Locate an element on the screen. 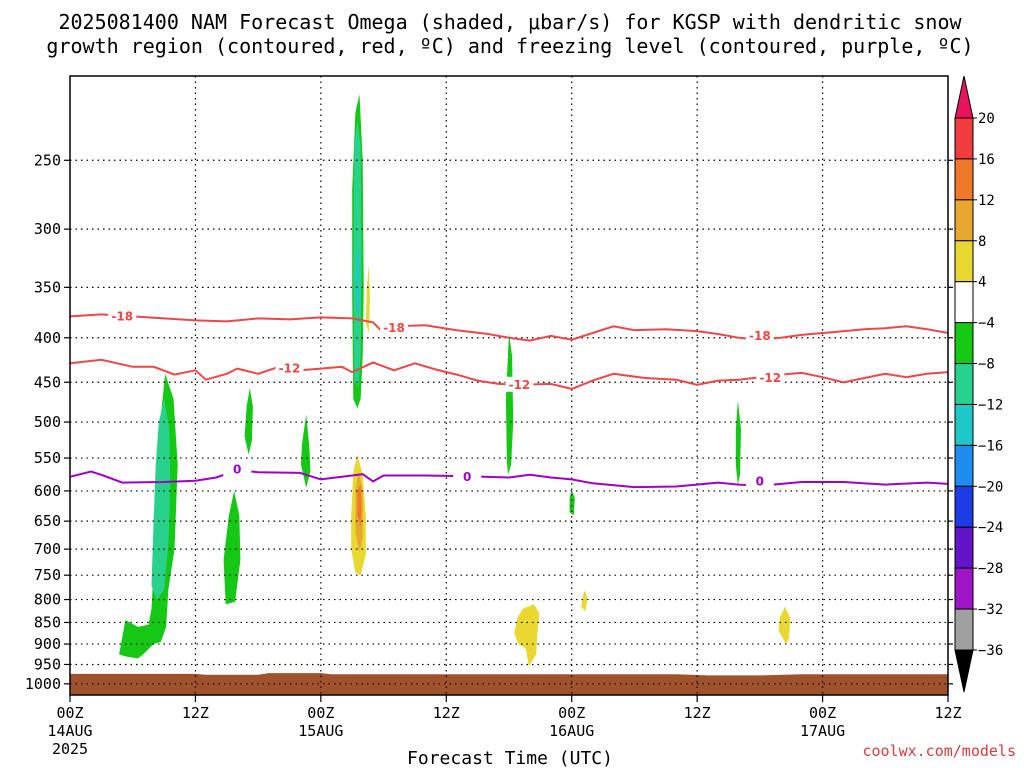 This screenshot has height=768, width=1024. colorbar-label: −24 is located at coordinates (990, 528).